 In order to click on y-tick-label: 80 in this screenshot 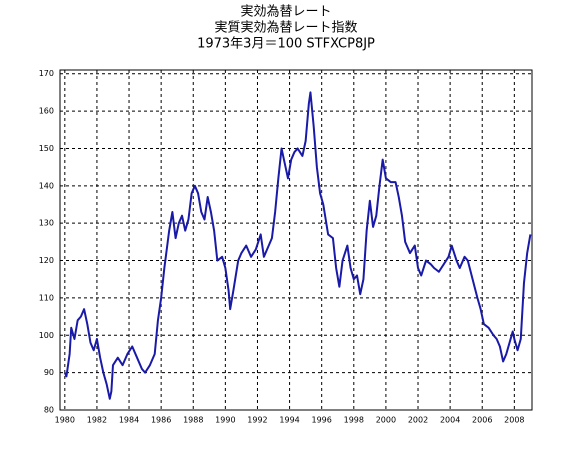, I will do `click(49, 410)`.